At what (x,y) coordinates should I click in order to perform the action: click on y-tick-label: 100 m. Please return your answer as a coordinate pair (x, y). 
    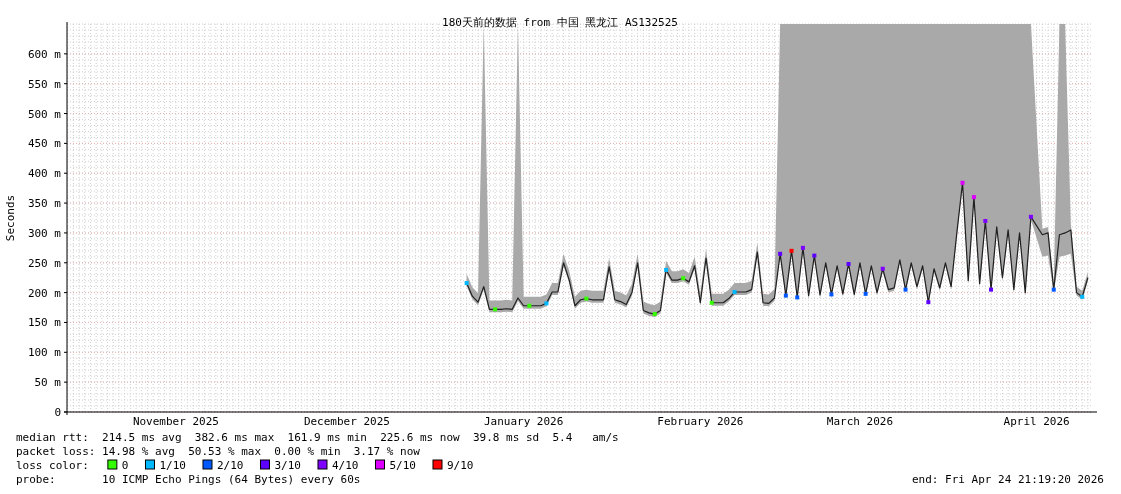
    Looking at the image, I should click on (44, 353).